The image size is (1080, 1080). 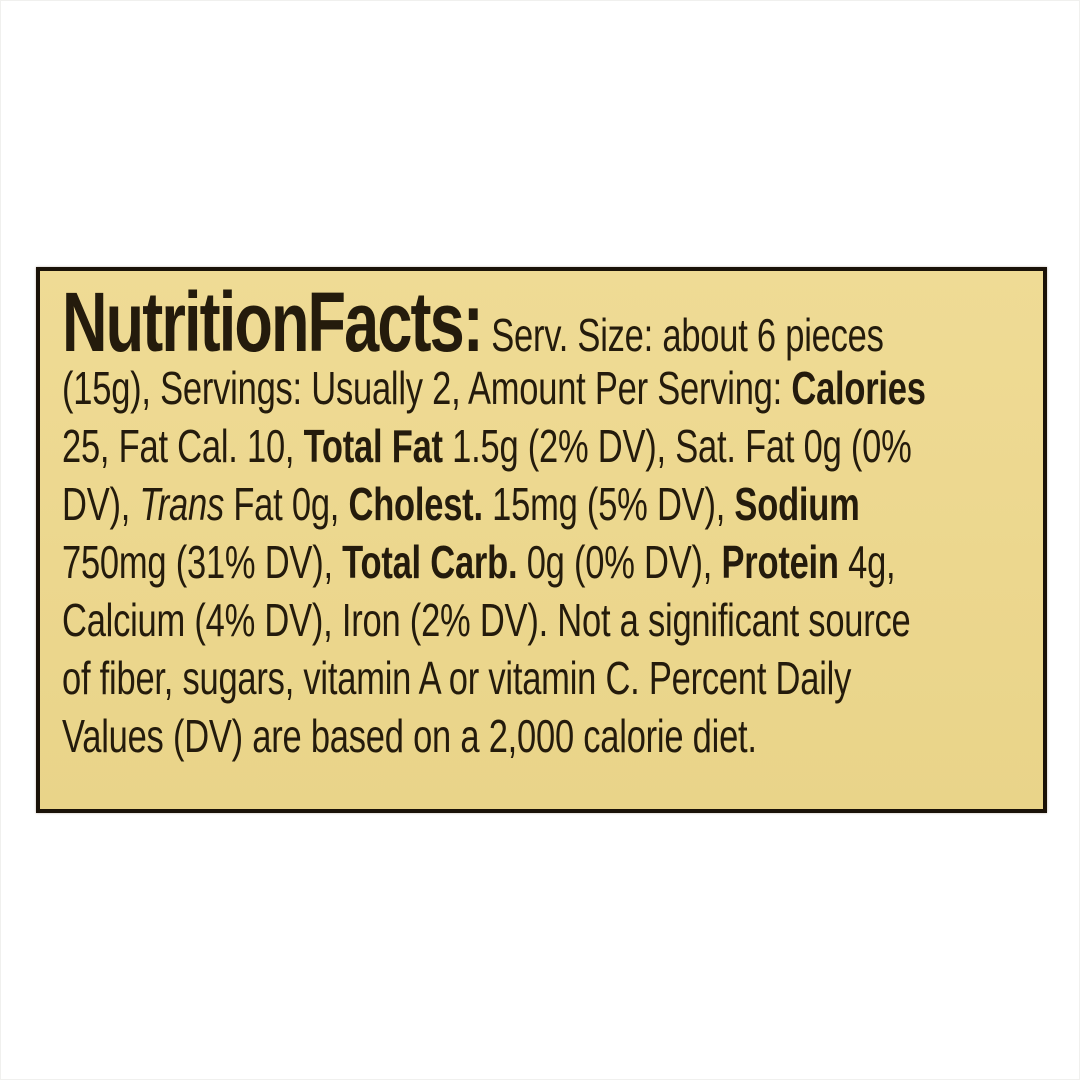 What do you see at coordinates (608, 504) in the screenshot?
I see `cholesterol-value-text: 15mg (5% DV),` at bounding box center [608, 504].